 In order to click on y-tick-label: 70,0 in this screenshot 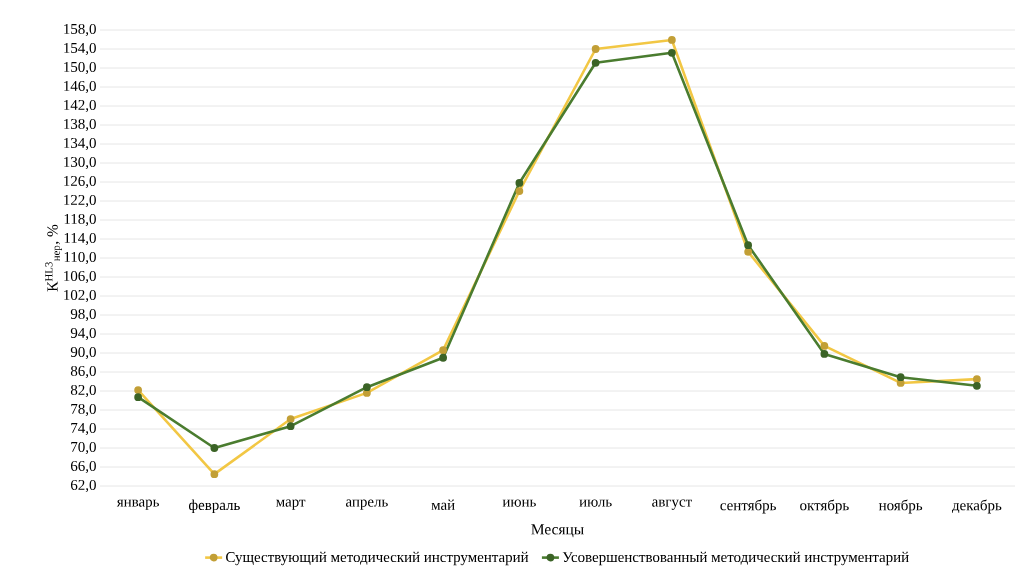, I will do `click(83, 448)`.